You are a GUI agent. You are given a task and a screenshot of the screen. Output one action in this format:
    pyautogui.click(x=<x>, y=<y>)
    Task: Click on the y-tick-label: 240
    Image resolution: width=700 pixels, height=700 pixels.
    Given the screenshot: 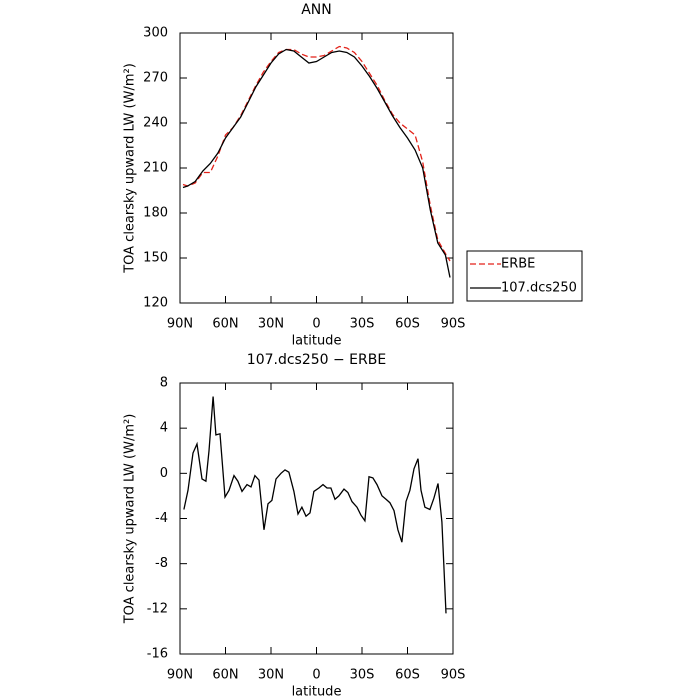 What is the action you would take?
    pyautogui.click(x=155, y=123)
    